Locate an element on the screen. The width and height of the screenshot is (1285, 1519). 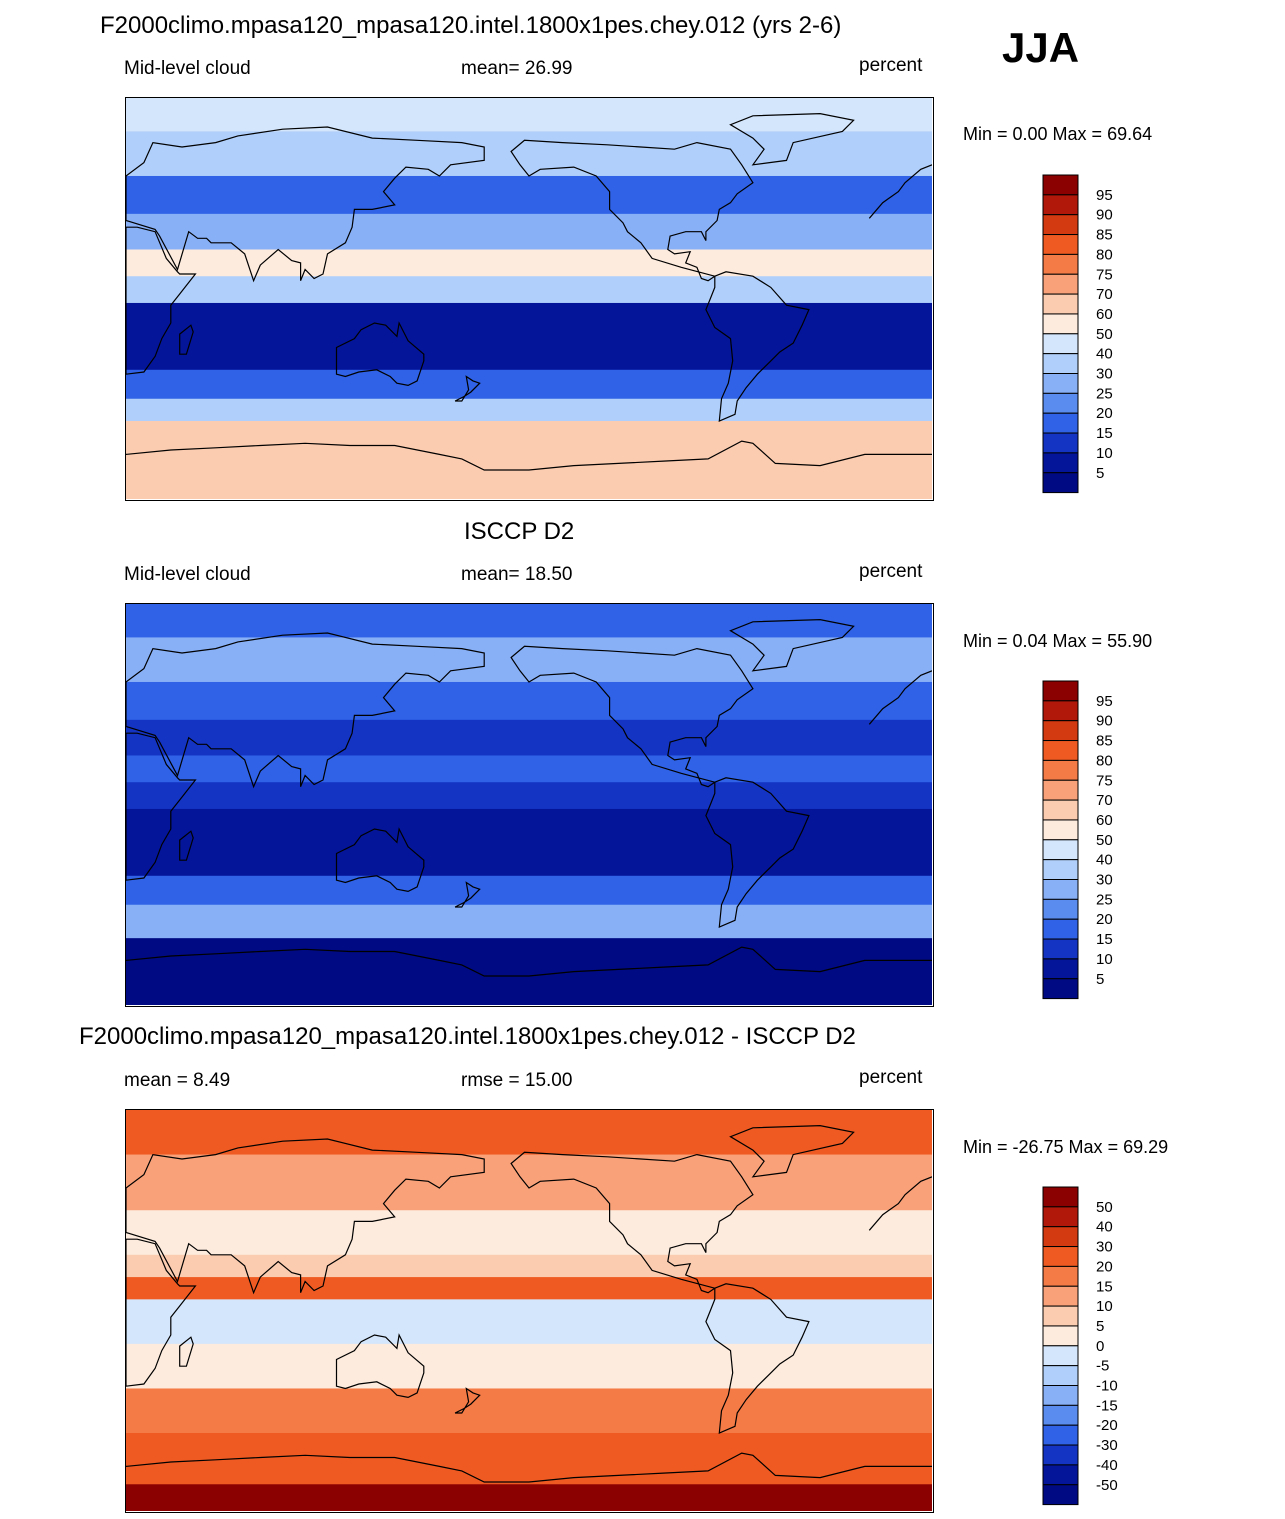
panel3-mean: mean = 8.49 is located at coordinates (177, 1080).